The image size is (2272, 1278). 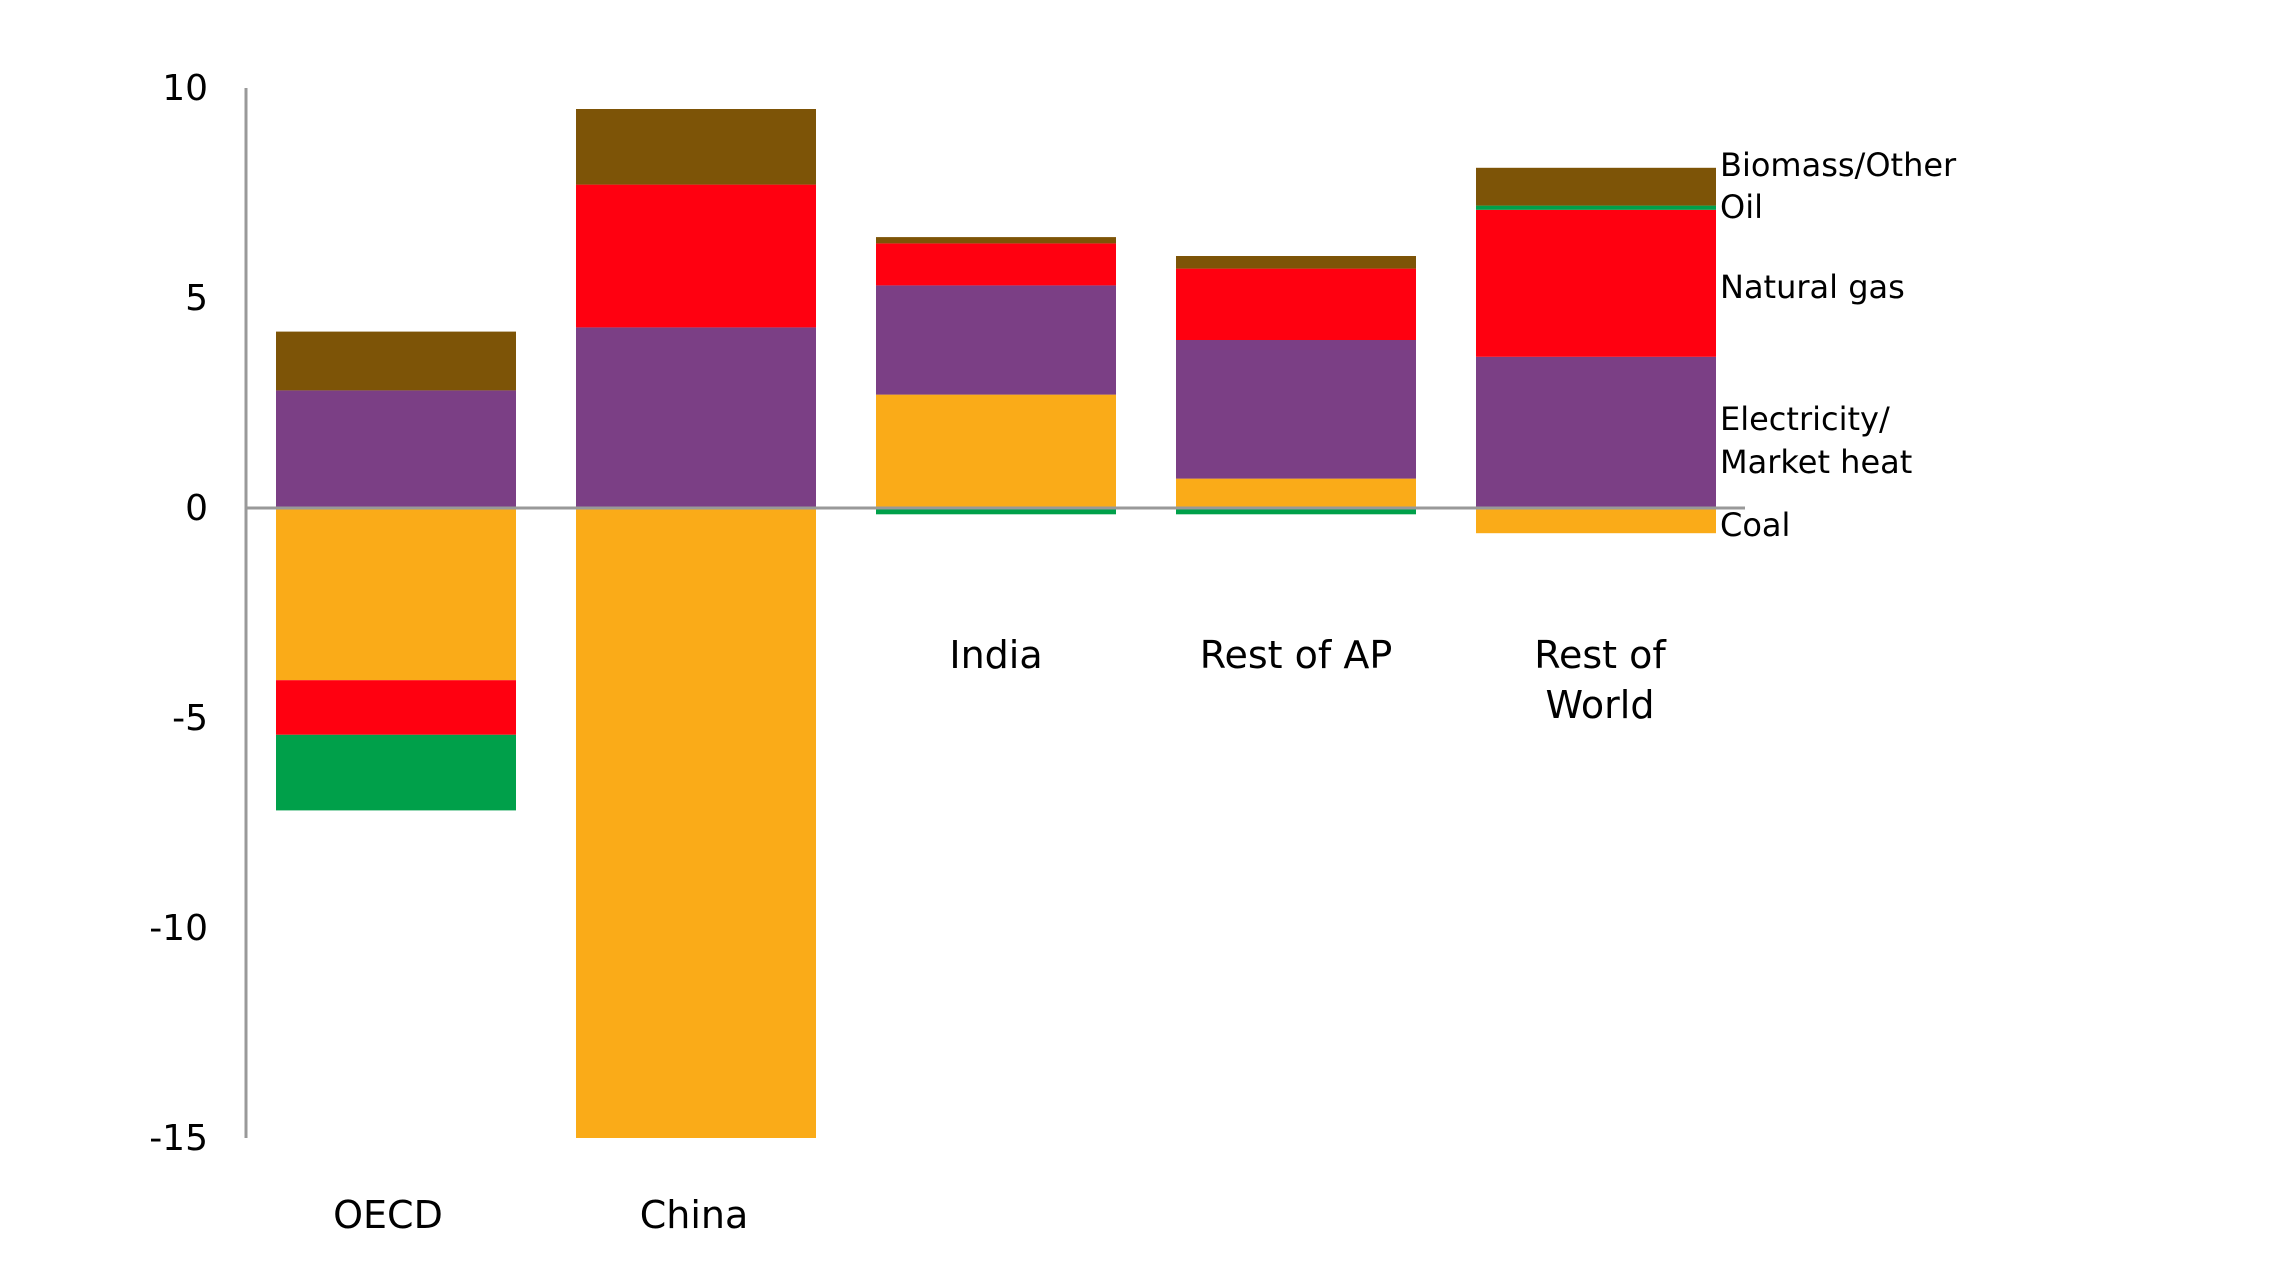 What do you see at coordinates (1812, 287) in the screenshot?
I see `legend-label-natural-gas: Natural gas` at bounding box center [1812, 287].